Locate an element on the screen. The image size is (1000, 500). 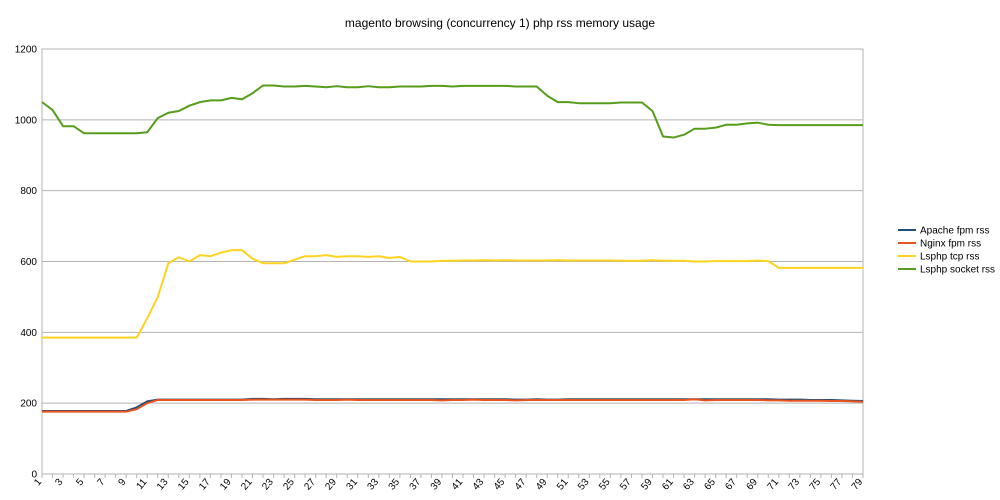
legend-label: Lsphp tcp rss is located at coordinates (949, 257).